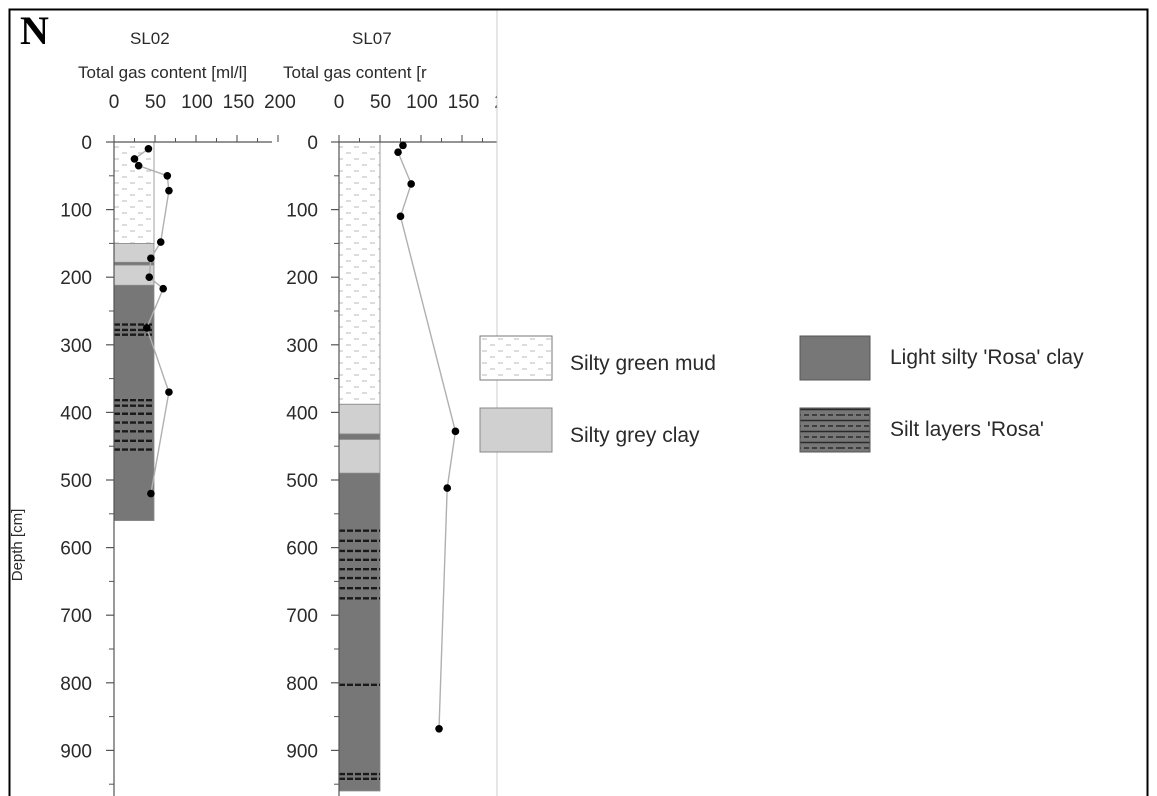 Image resolution: width=1157 pixels, height=796 pixels. Describe the element at coordinates (835, 430) in the screenshot. I see `legend-swatch-silt-layers-rosa` at that location.